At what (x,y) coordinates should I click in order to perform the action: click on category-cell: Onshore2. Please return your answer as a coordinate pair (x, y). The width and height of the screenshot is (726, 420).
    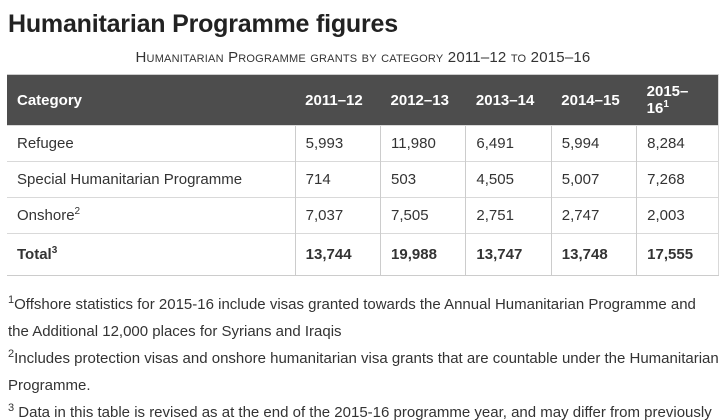
    Looking at the image, I should click on (151, 215).